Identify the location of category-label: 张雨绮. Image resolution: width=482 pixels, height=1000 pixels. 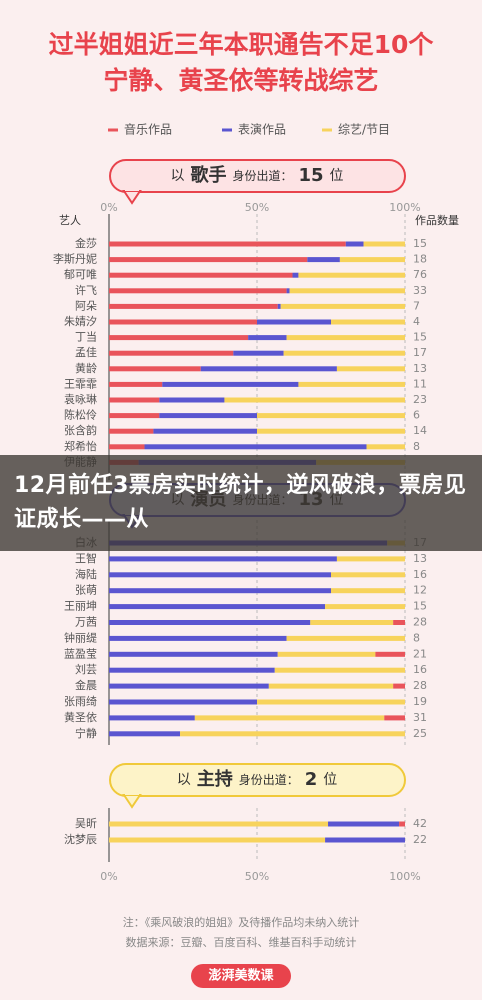
(80, 701).